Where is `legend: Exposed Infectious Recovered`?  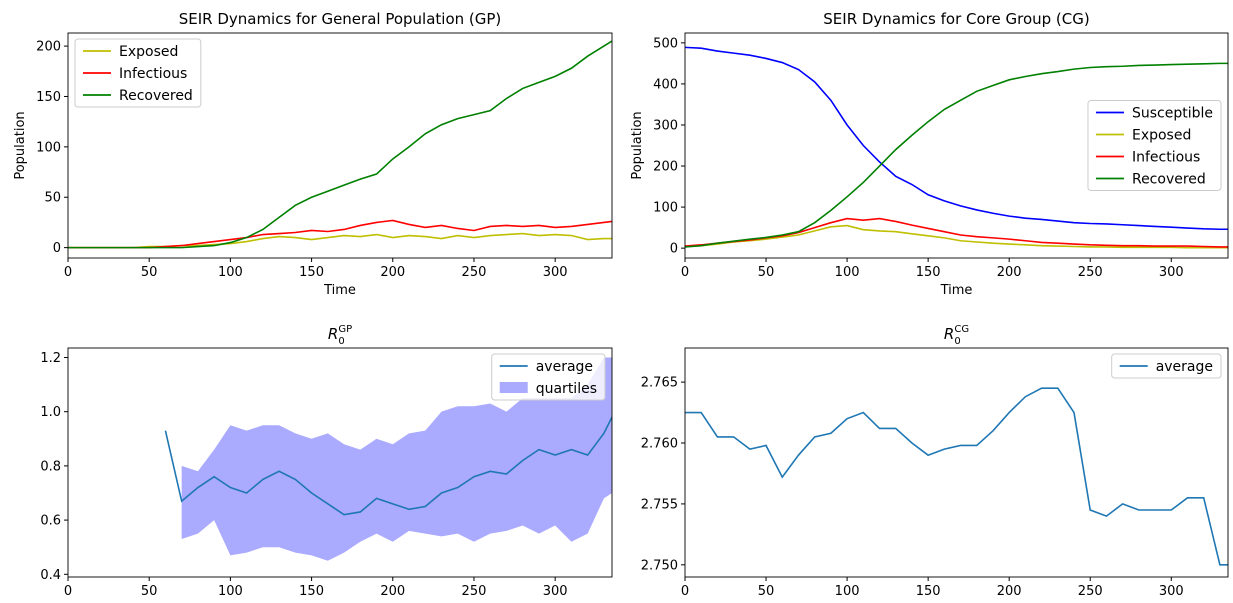 legend: Exposed Infectious Recovered is located at coordinates (138, 73).